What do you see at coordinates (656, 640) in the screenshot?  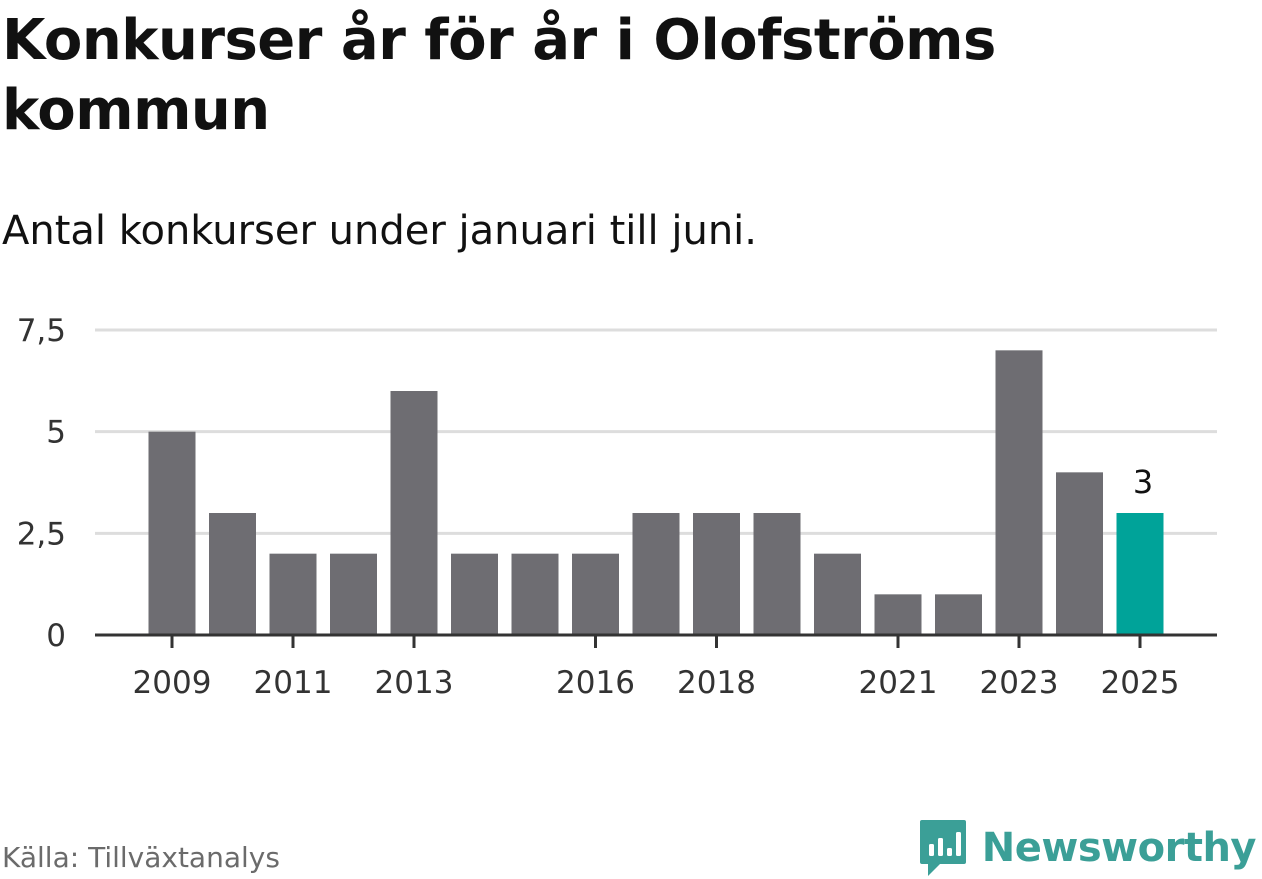 I see `axes` at bounding box center [656, 640].